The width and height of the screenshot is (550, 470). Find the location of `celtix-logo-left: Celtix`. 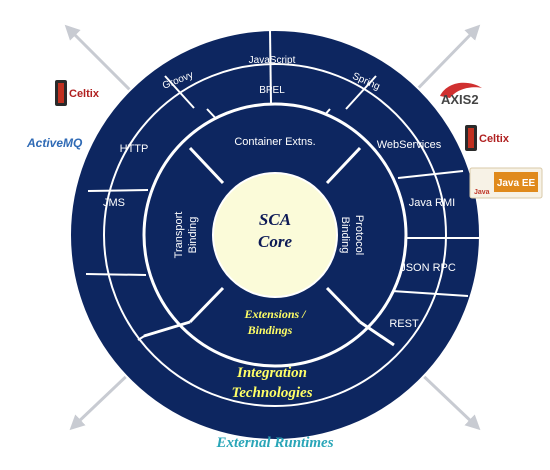

celtix-logo-left: Celtix is located at coordinates (77, 93).